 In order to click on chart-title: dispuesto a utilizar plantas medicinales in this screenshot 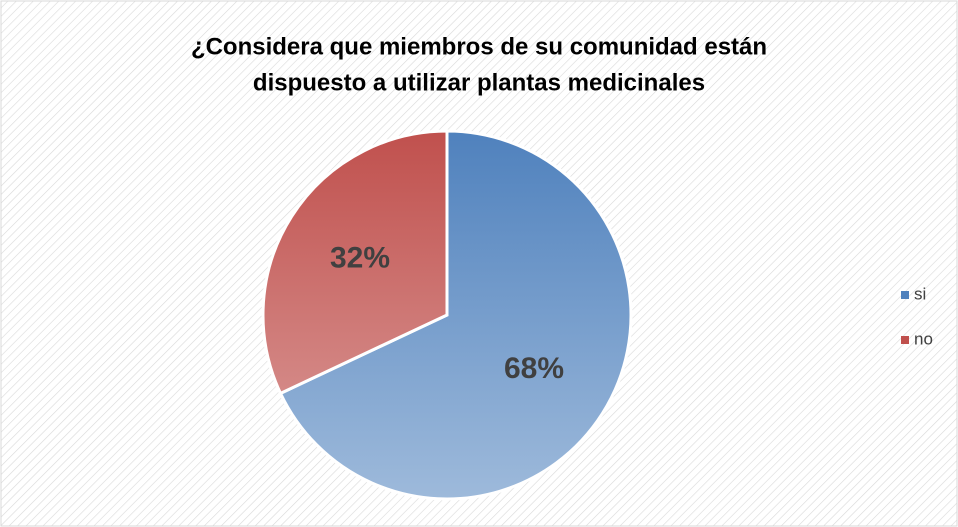, I will do `click(479, 82)`.